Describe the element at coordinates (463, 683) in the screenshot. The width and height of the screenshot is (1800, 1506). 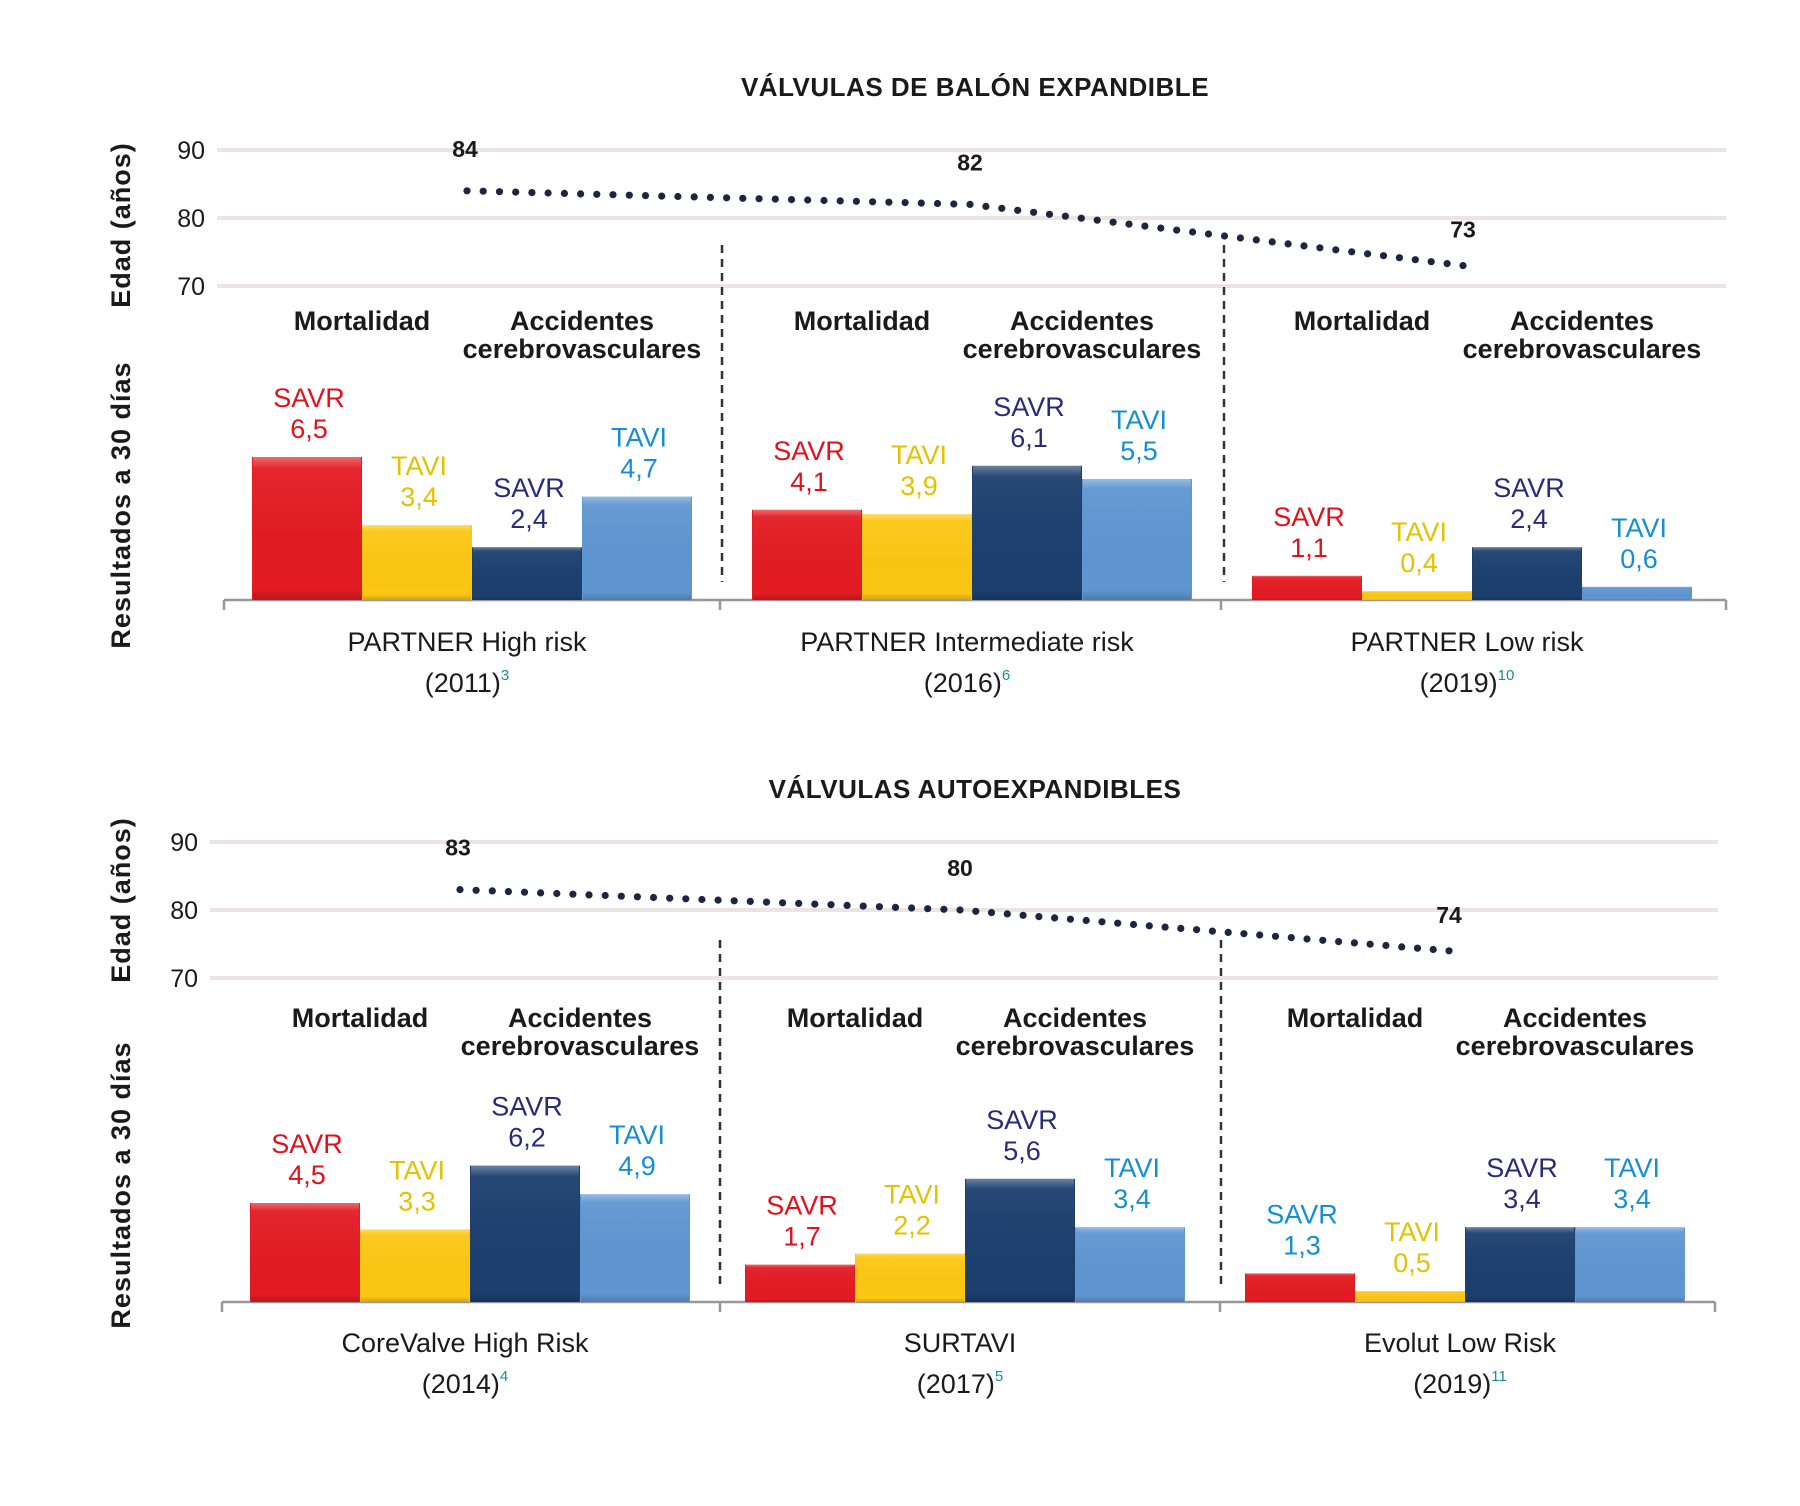
I see `trial-year: (2011)` at that location.